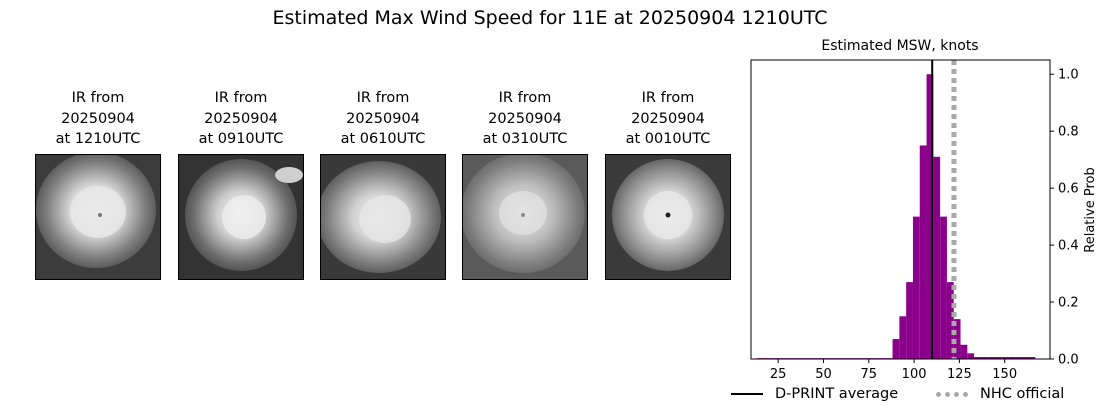 The width and height of the screenshot is (1100, 409). Describe the element at coordinates (1022, 394) in the screenshot. I see `nhc-legend-label: NHC official` at that location.